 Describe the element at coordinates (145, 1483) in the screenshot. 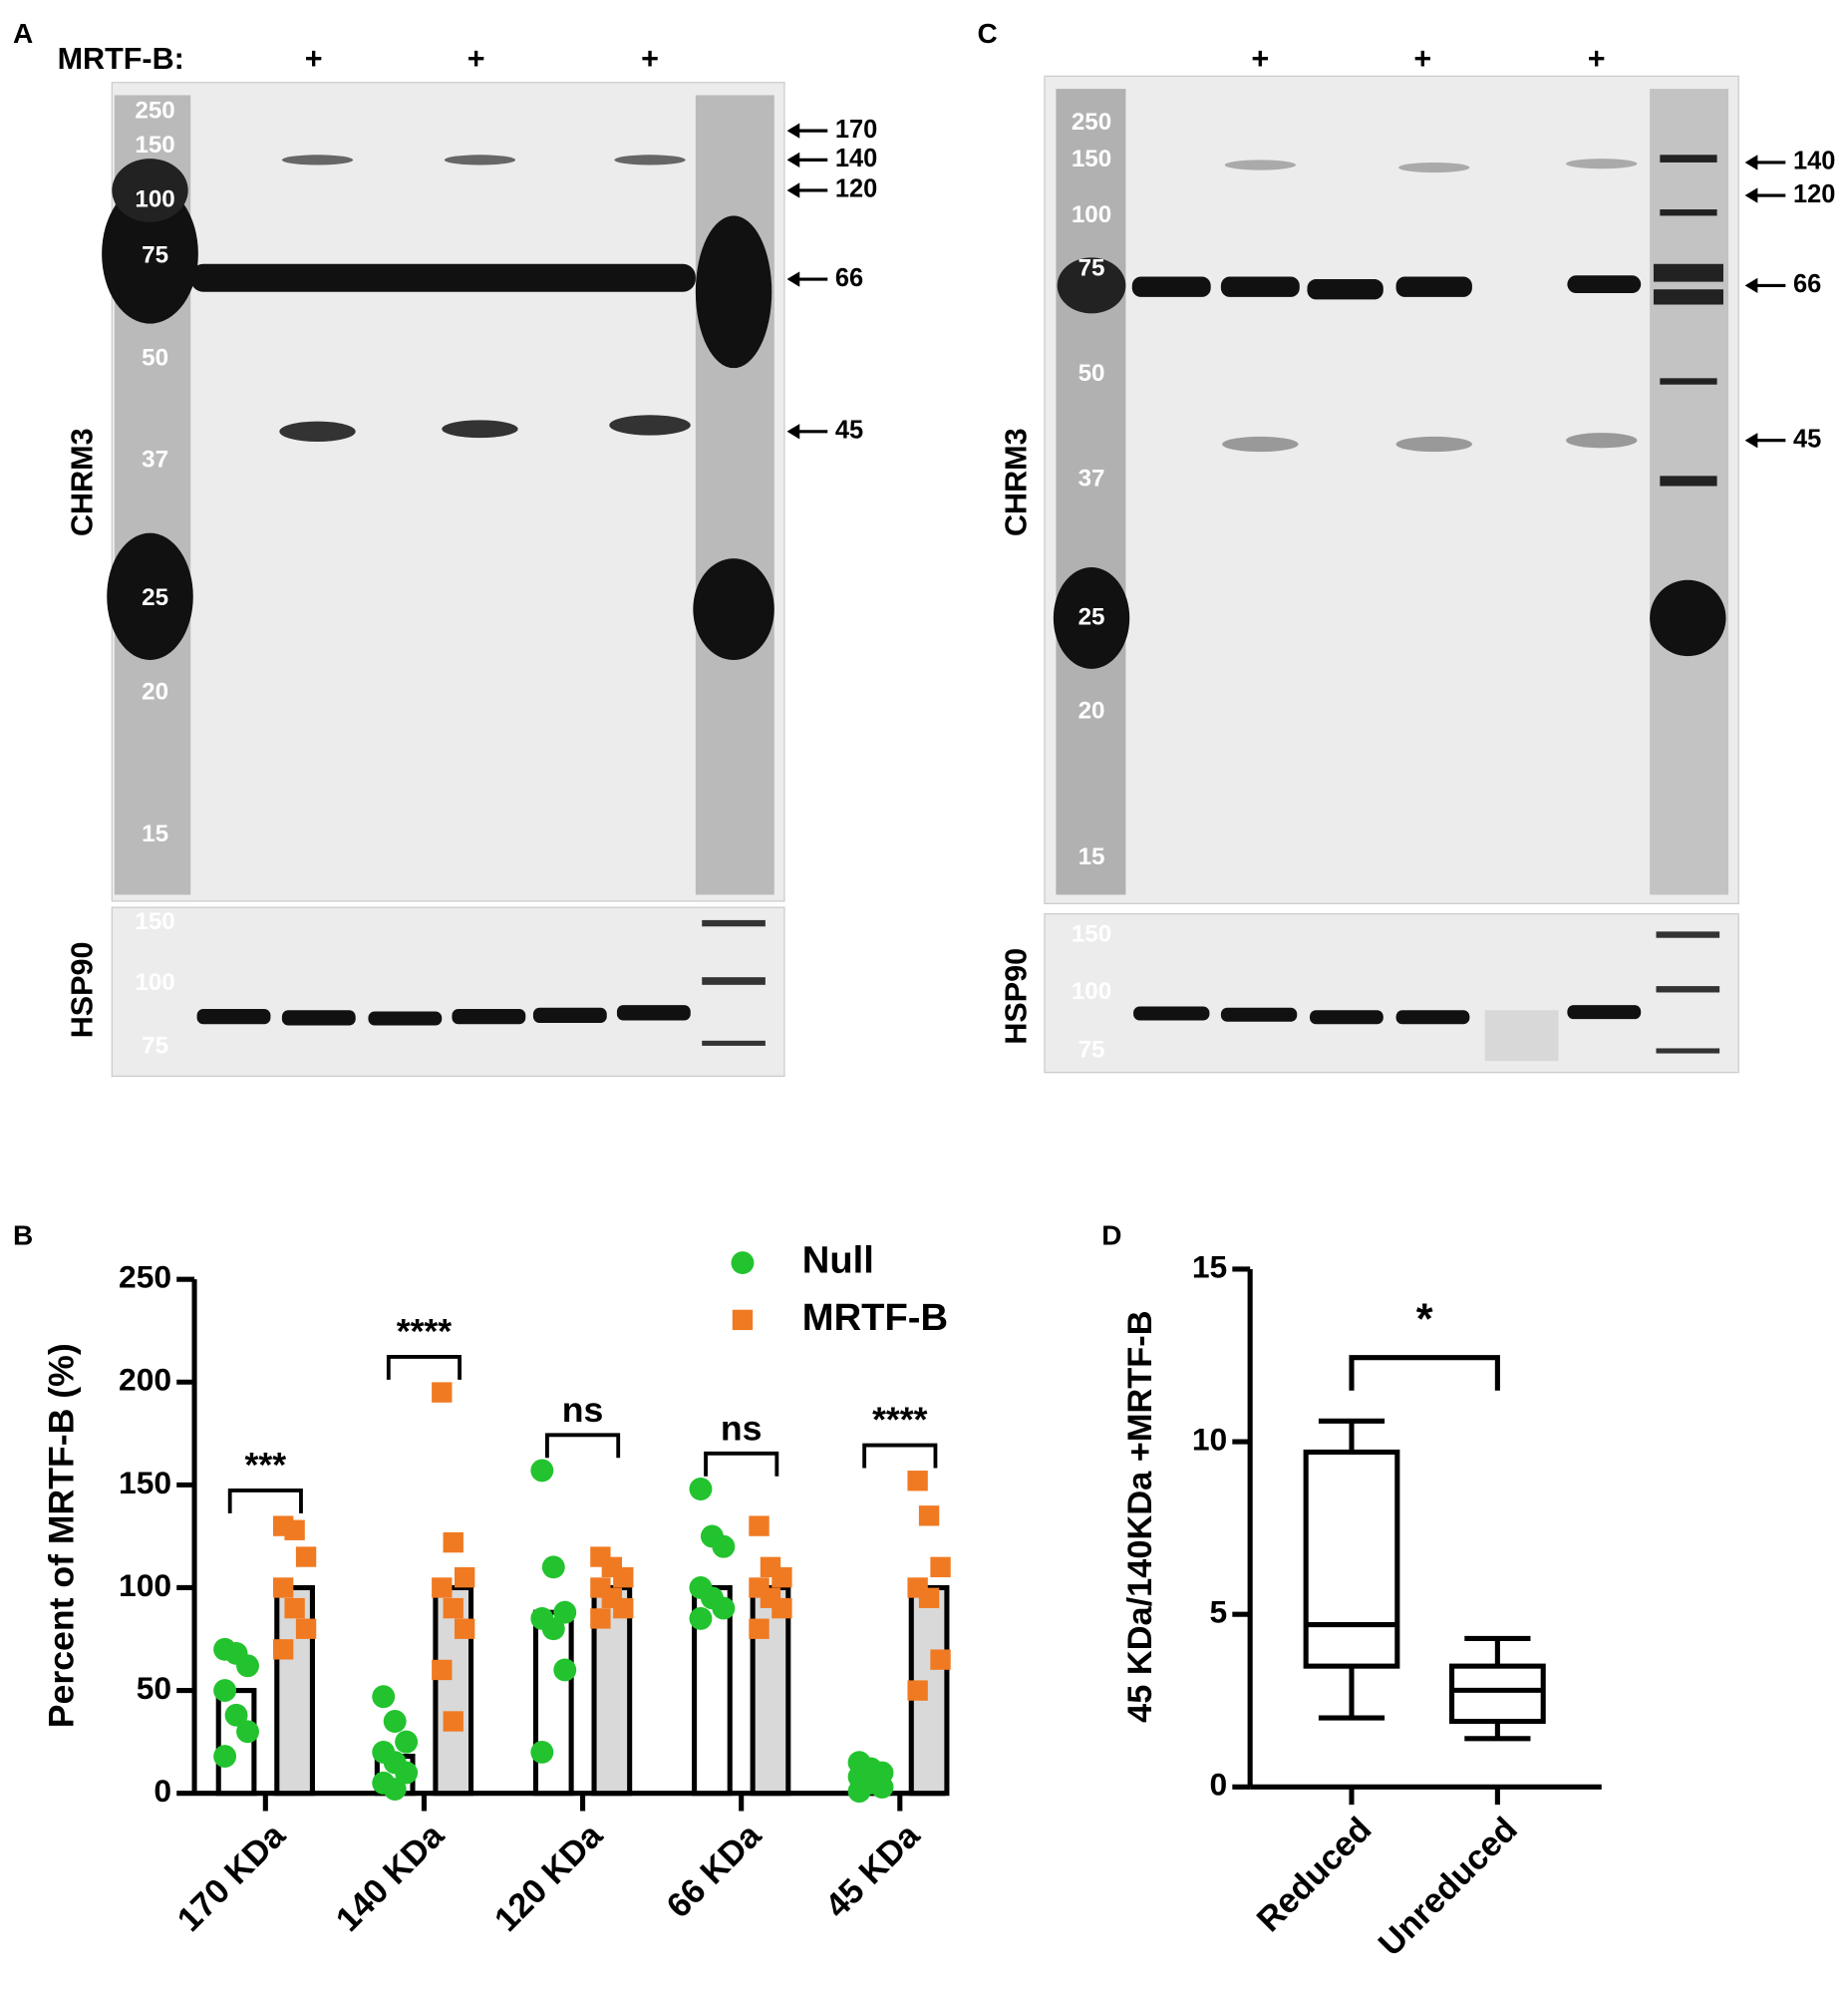

I see `y-tick-label: 150` at that location.